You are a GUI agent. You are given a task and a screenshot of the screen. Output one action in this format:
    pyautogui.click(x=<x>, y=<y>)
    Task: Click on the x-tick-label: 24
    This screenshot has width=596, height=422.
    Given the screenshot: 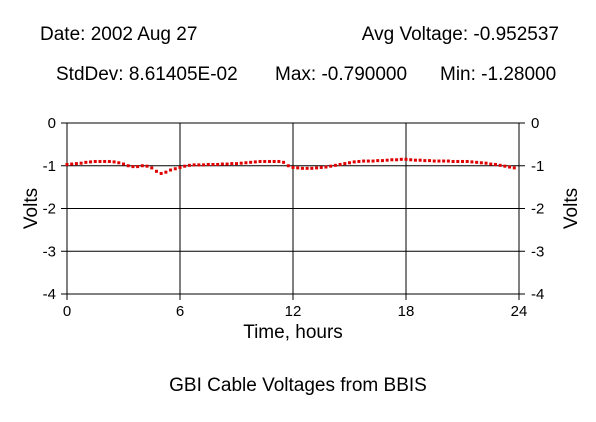 What is the action you would take?
    pyautogui.click(x=519, y=311)
    